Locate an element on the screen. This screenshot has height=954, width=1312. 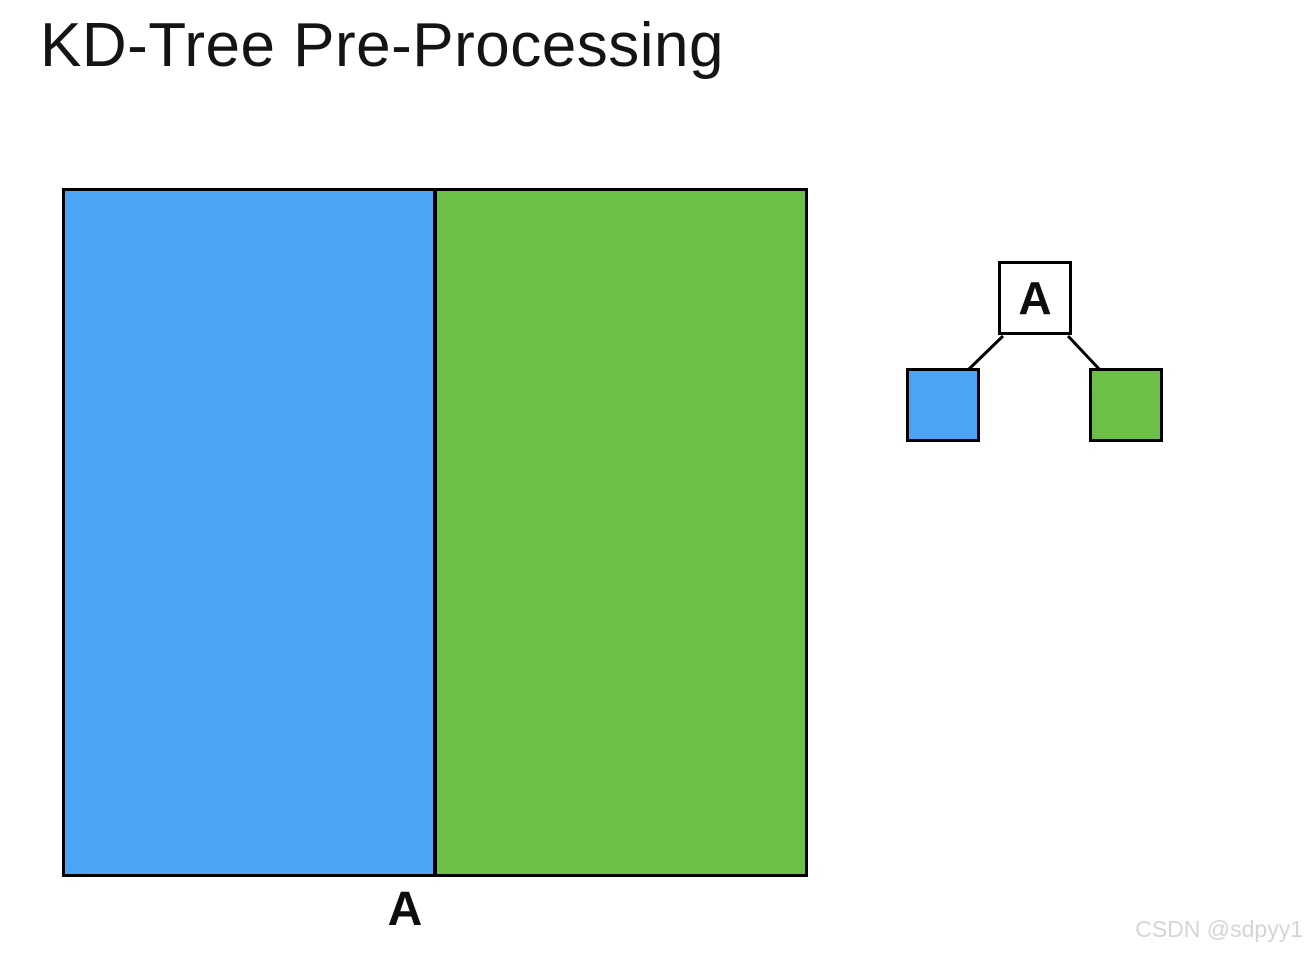
tree-right-child-node is located at coordinates (1126, 405).